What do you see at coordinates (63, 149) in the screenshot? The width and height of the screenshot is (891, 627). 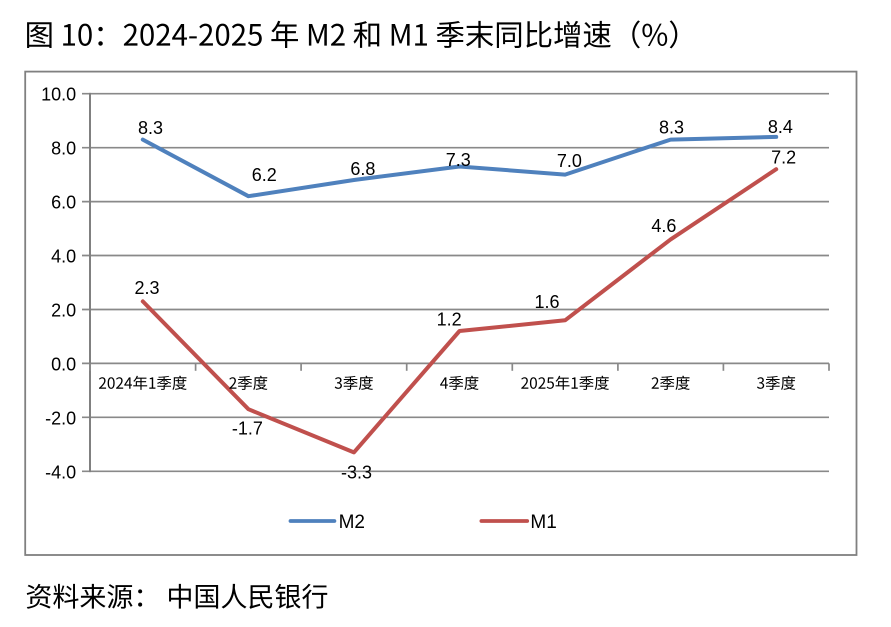 I see `svg-text: 8.0` at bounding box center [63, 149].